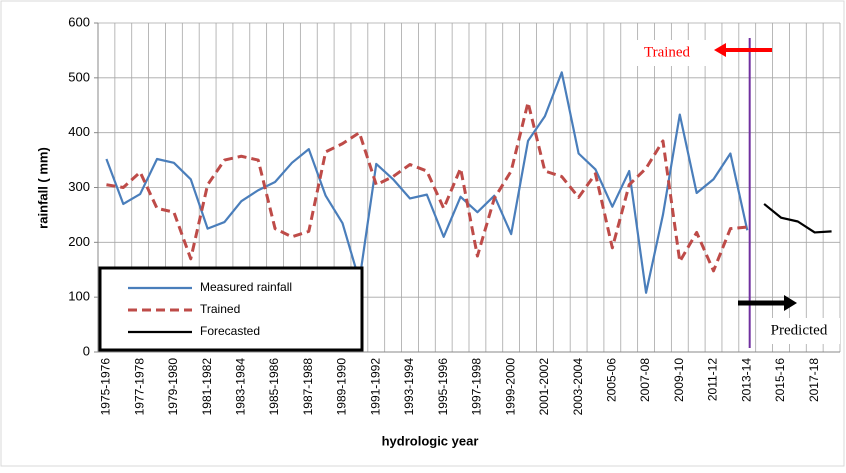  Describe the element at coordinates (308, 387) in the screenshot. I see `x-tick-label: 1987-1988` at that location.